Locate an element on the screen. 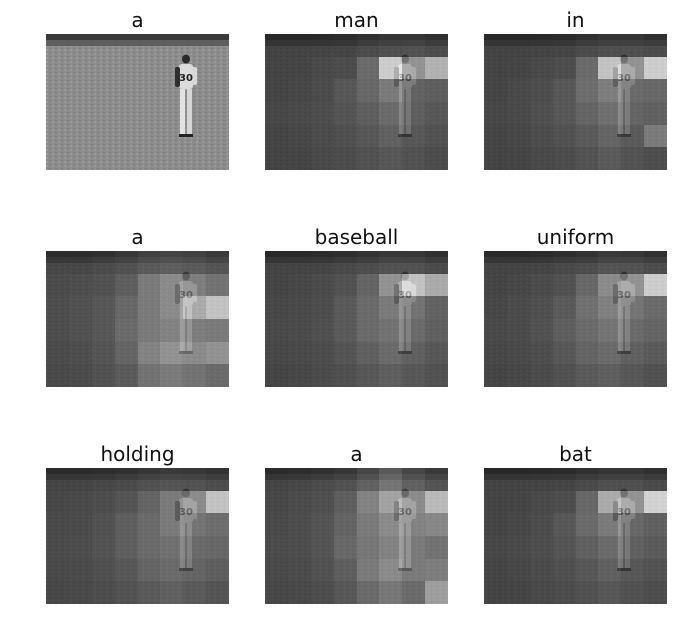 The height and width of the screenshot is (639, 679). attention-panel-5: 30 is located at coordinates (356, 319).